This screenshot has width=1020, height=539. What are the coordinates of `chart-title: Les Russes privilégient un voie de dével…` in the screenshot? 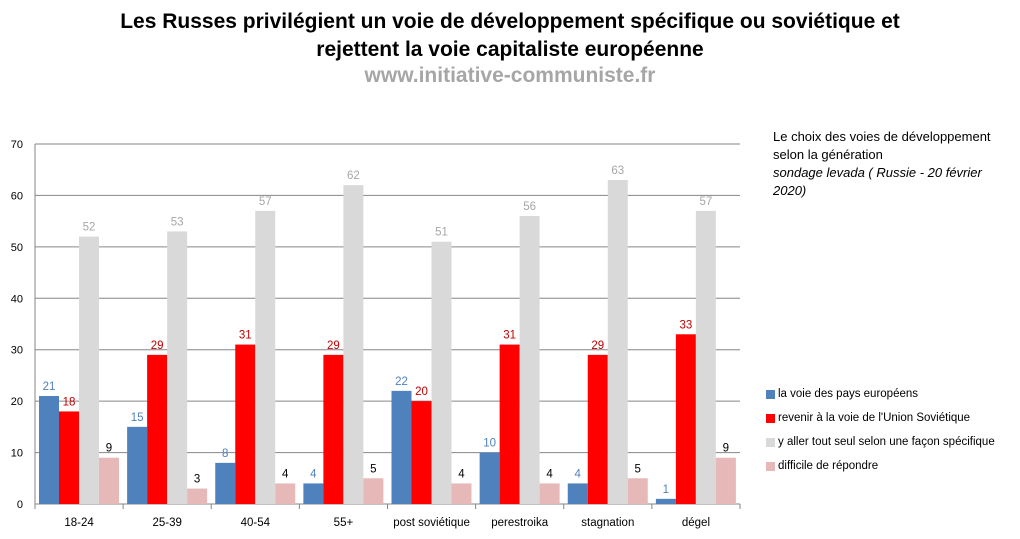 It's located at (510, 36).